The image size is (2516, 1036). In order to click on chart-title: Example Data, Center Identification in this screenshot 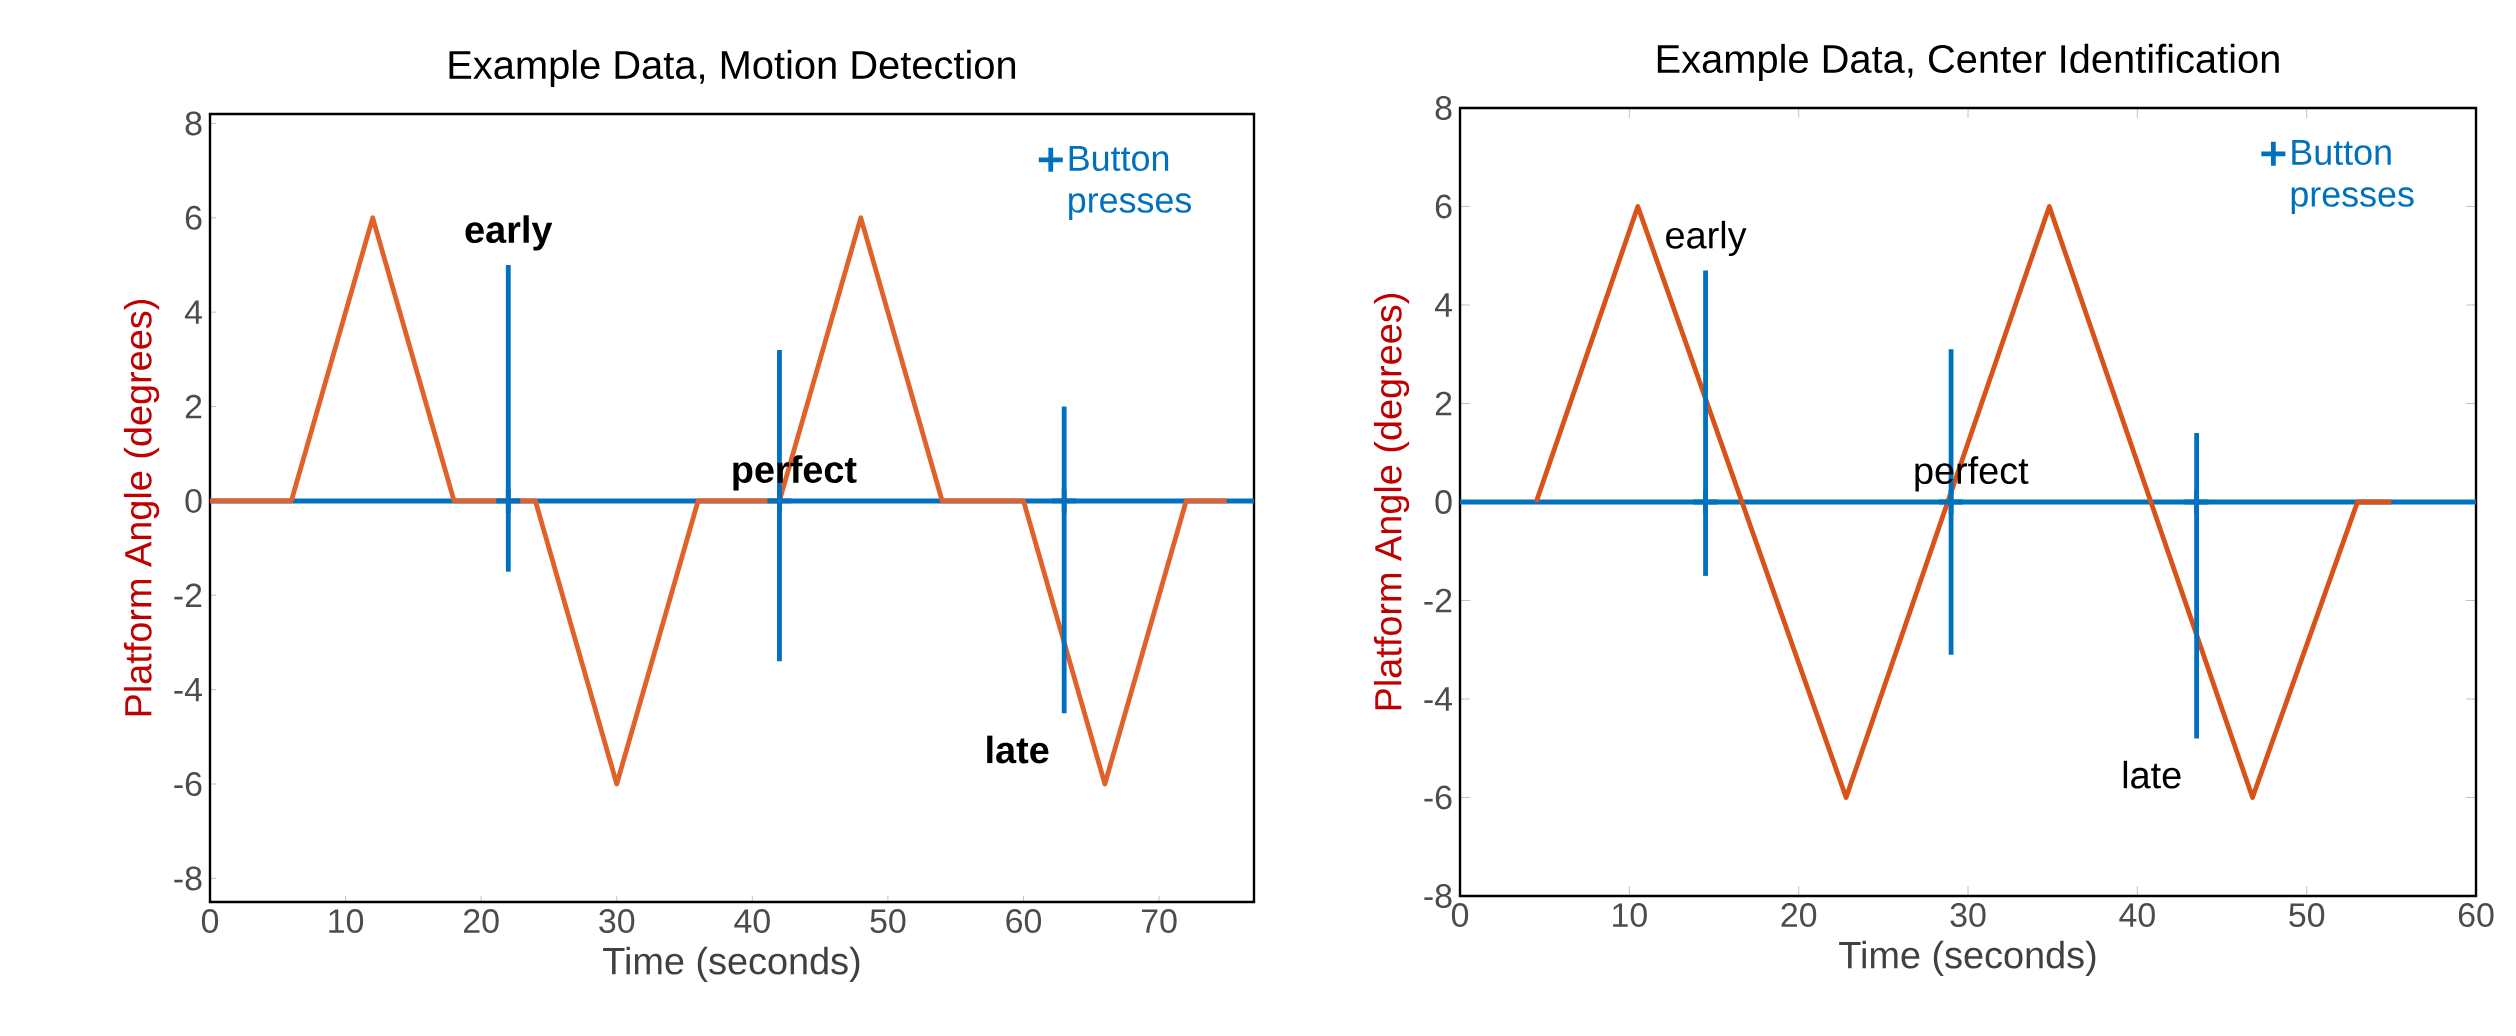, I will do `click(1968, 62)`.